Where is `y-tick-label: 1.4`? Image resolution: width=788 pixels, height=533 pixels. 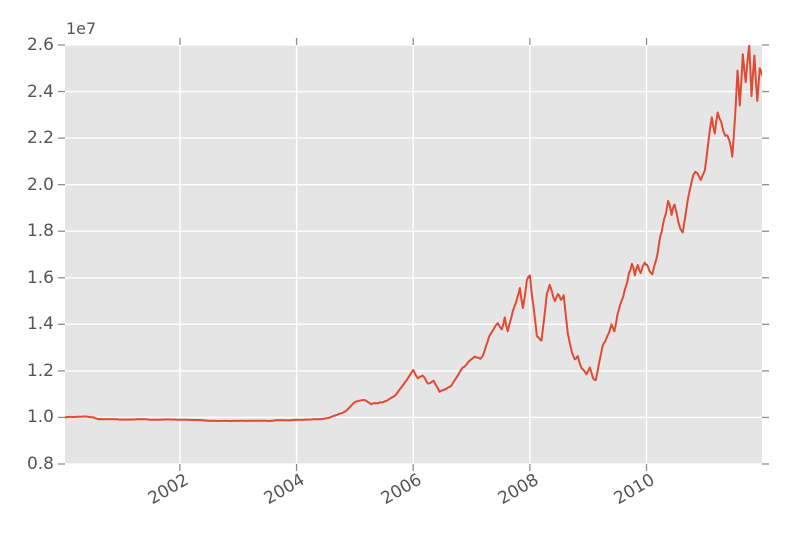
y-tick-label: 1.4 is located at coordinates (40, 324).